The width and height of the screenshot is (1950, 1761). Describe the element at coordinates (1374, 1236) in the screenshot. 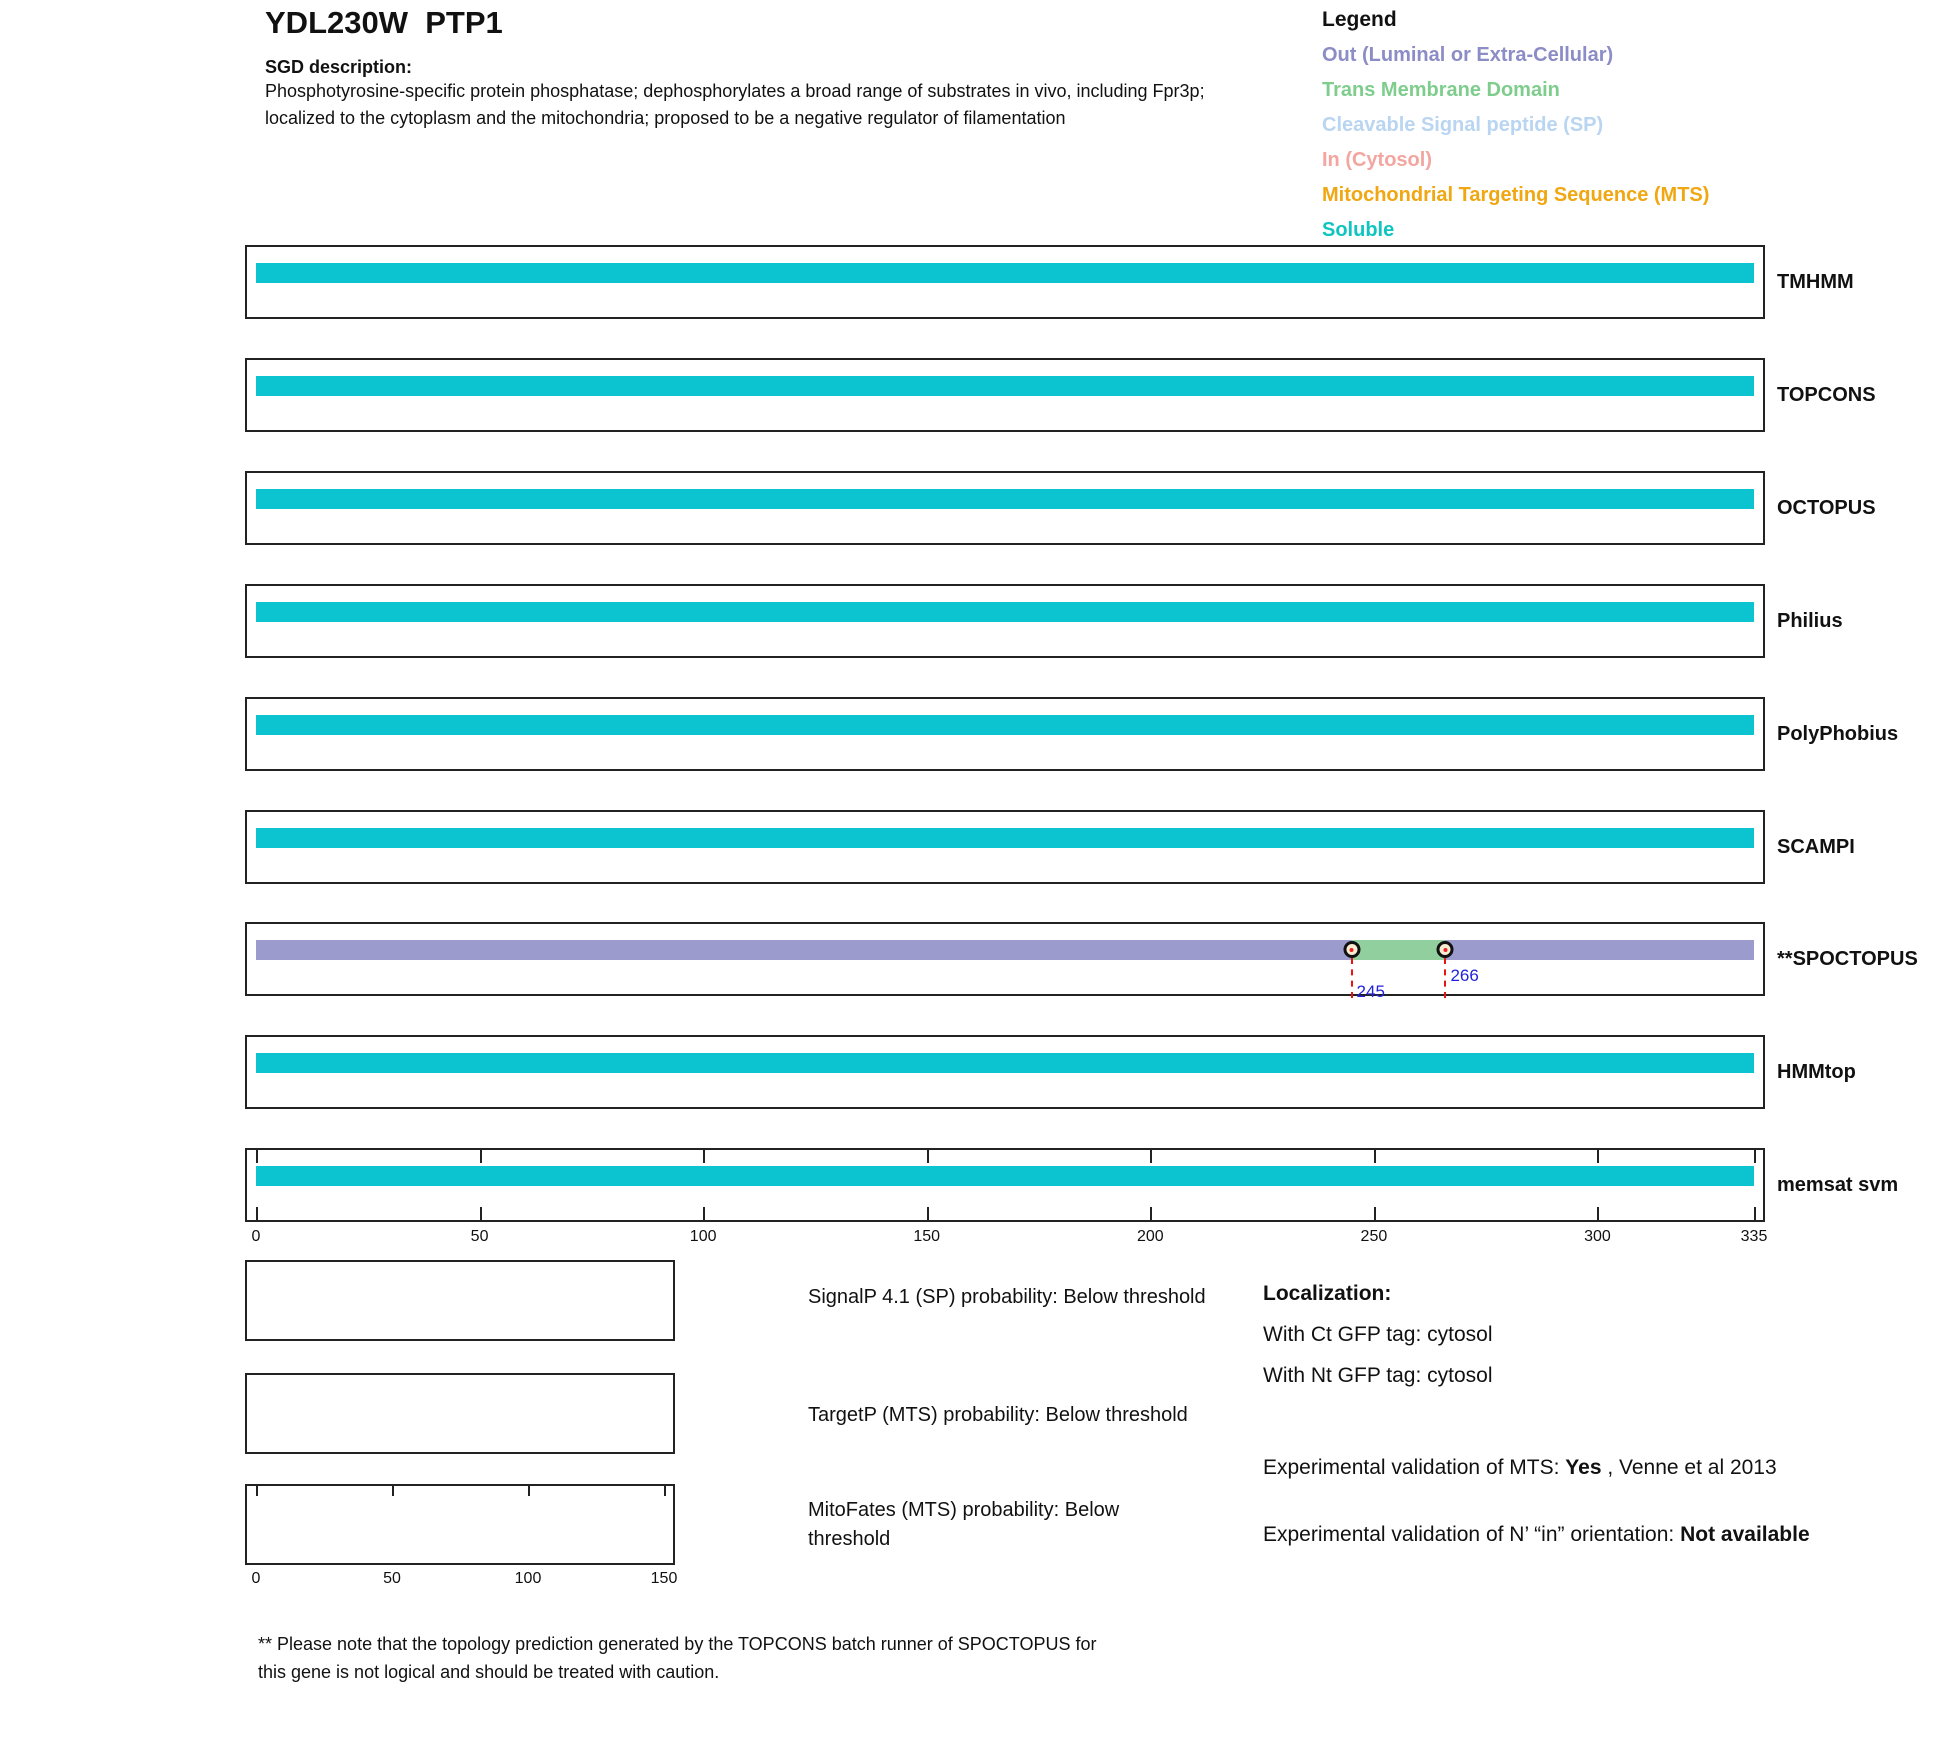

I see `x-axis-tick-label: 250` at that location.